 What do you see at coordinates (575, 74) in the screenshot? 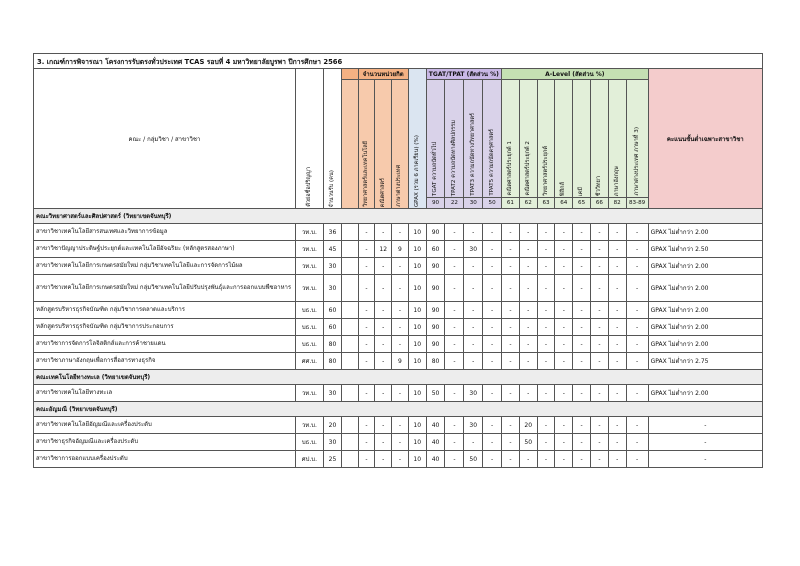
I see `header-group-alevel: A-Level (สัดส่วน %)` at bounding box center [575, 74].